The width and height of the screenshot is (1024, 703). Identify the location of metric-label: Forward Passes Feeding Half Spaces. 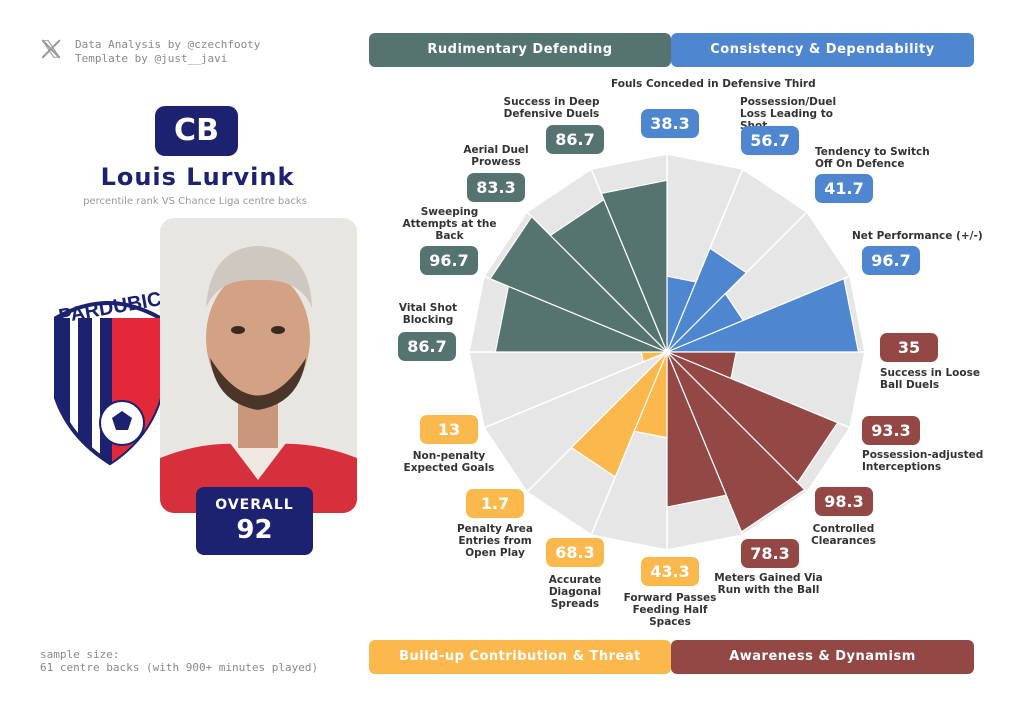
(670, 610).